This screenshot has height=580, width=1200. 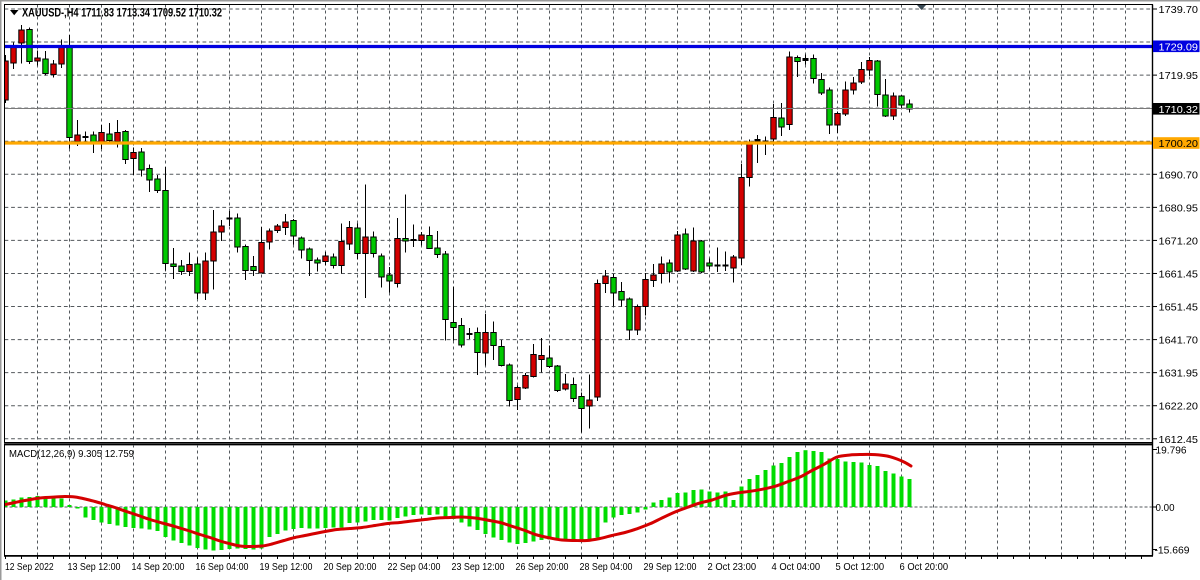 What do you see at coordinates (286, 567) in the screenshot?
I see `svg-text: 19 Sep 12:00` at bounding box center [286, 567].